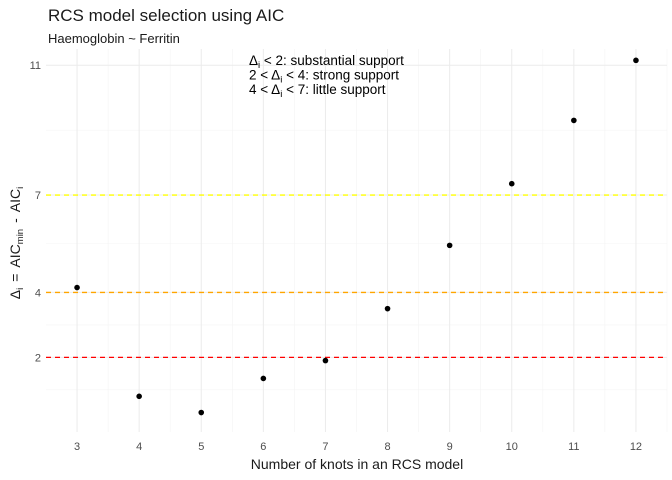 Image resolution: width=672 pixels, height=480 pixels. I want to click on x-tick-label: 12, so click(636, 447).